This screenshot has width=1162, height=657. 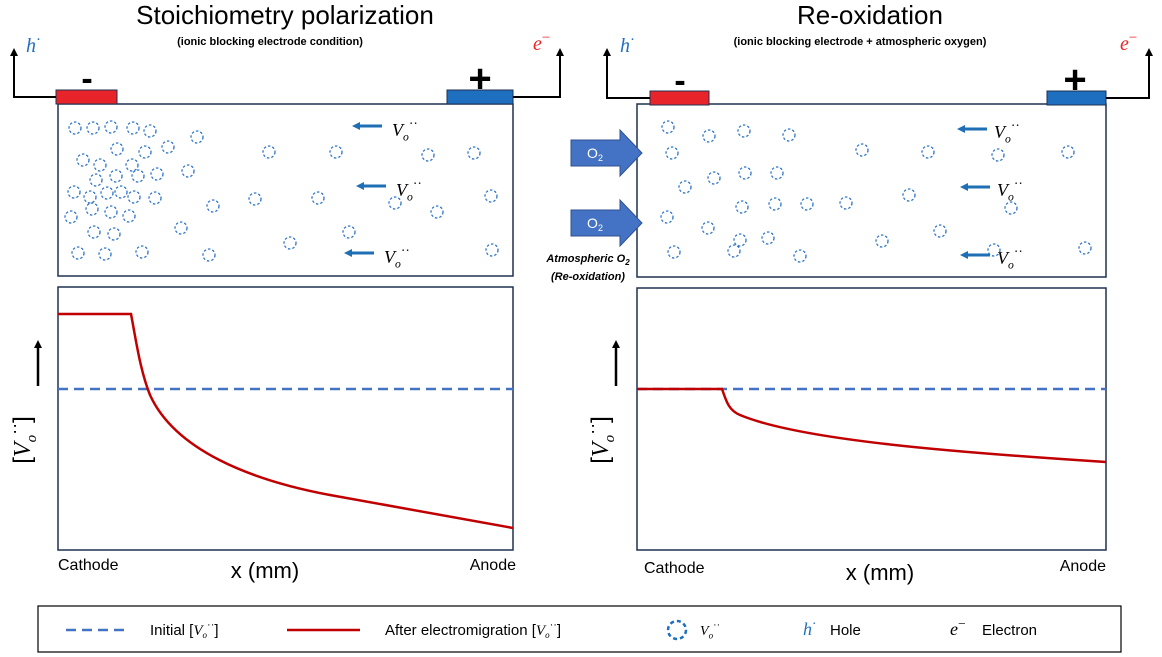 What do you see at coordinates (88, 565) in the screenshot?
I see `x-start: Cathode` at bounding box center [88, 565].